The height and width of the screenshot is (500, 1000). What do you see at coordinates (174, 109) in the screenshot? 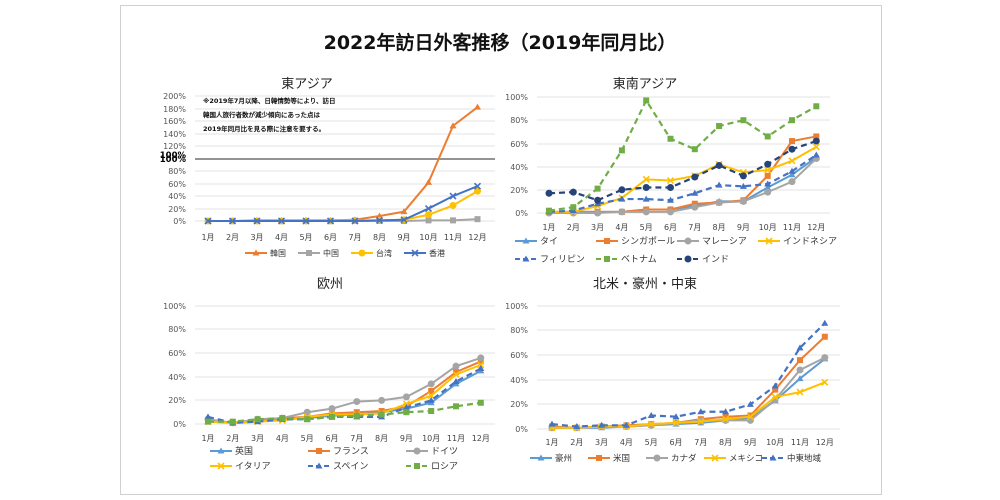
I see `y-tick-label: 180%` at bounding box center [174, 109].